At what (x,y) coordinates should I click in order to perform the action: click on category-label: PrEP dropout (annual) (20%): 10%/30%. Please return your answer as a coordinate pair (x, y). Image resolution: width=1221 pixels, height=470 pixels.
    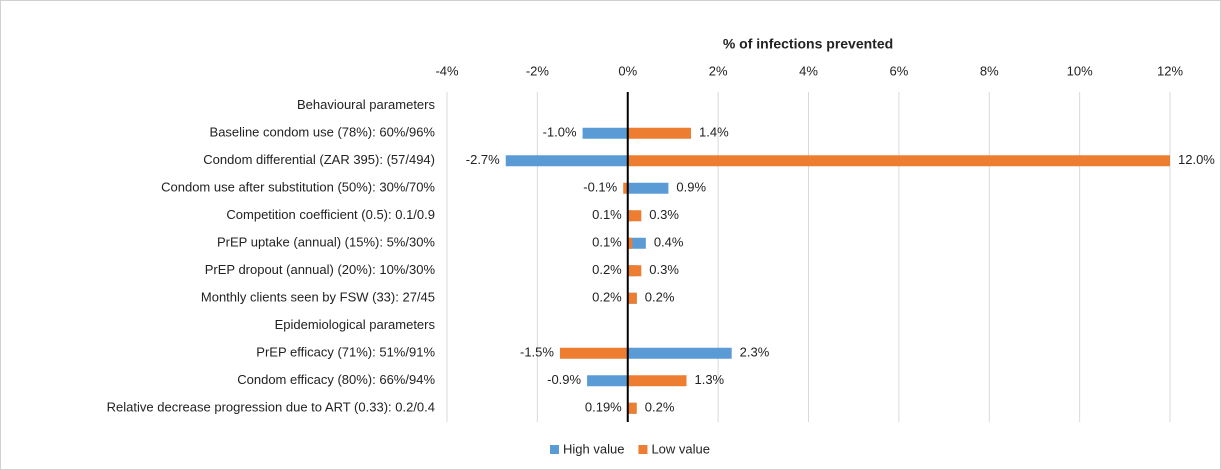
    Looking at the image, I should click on (320, 269).